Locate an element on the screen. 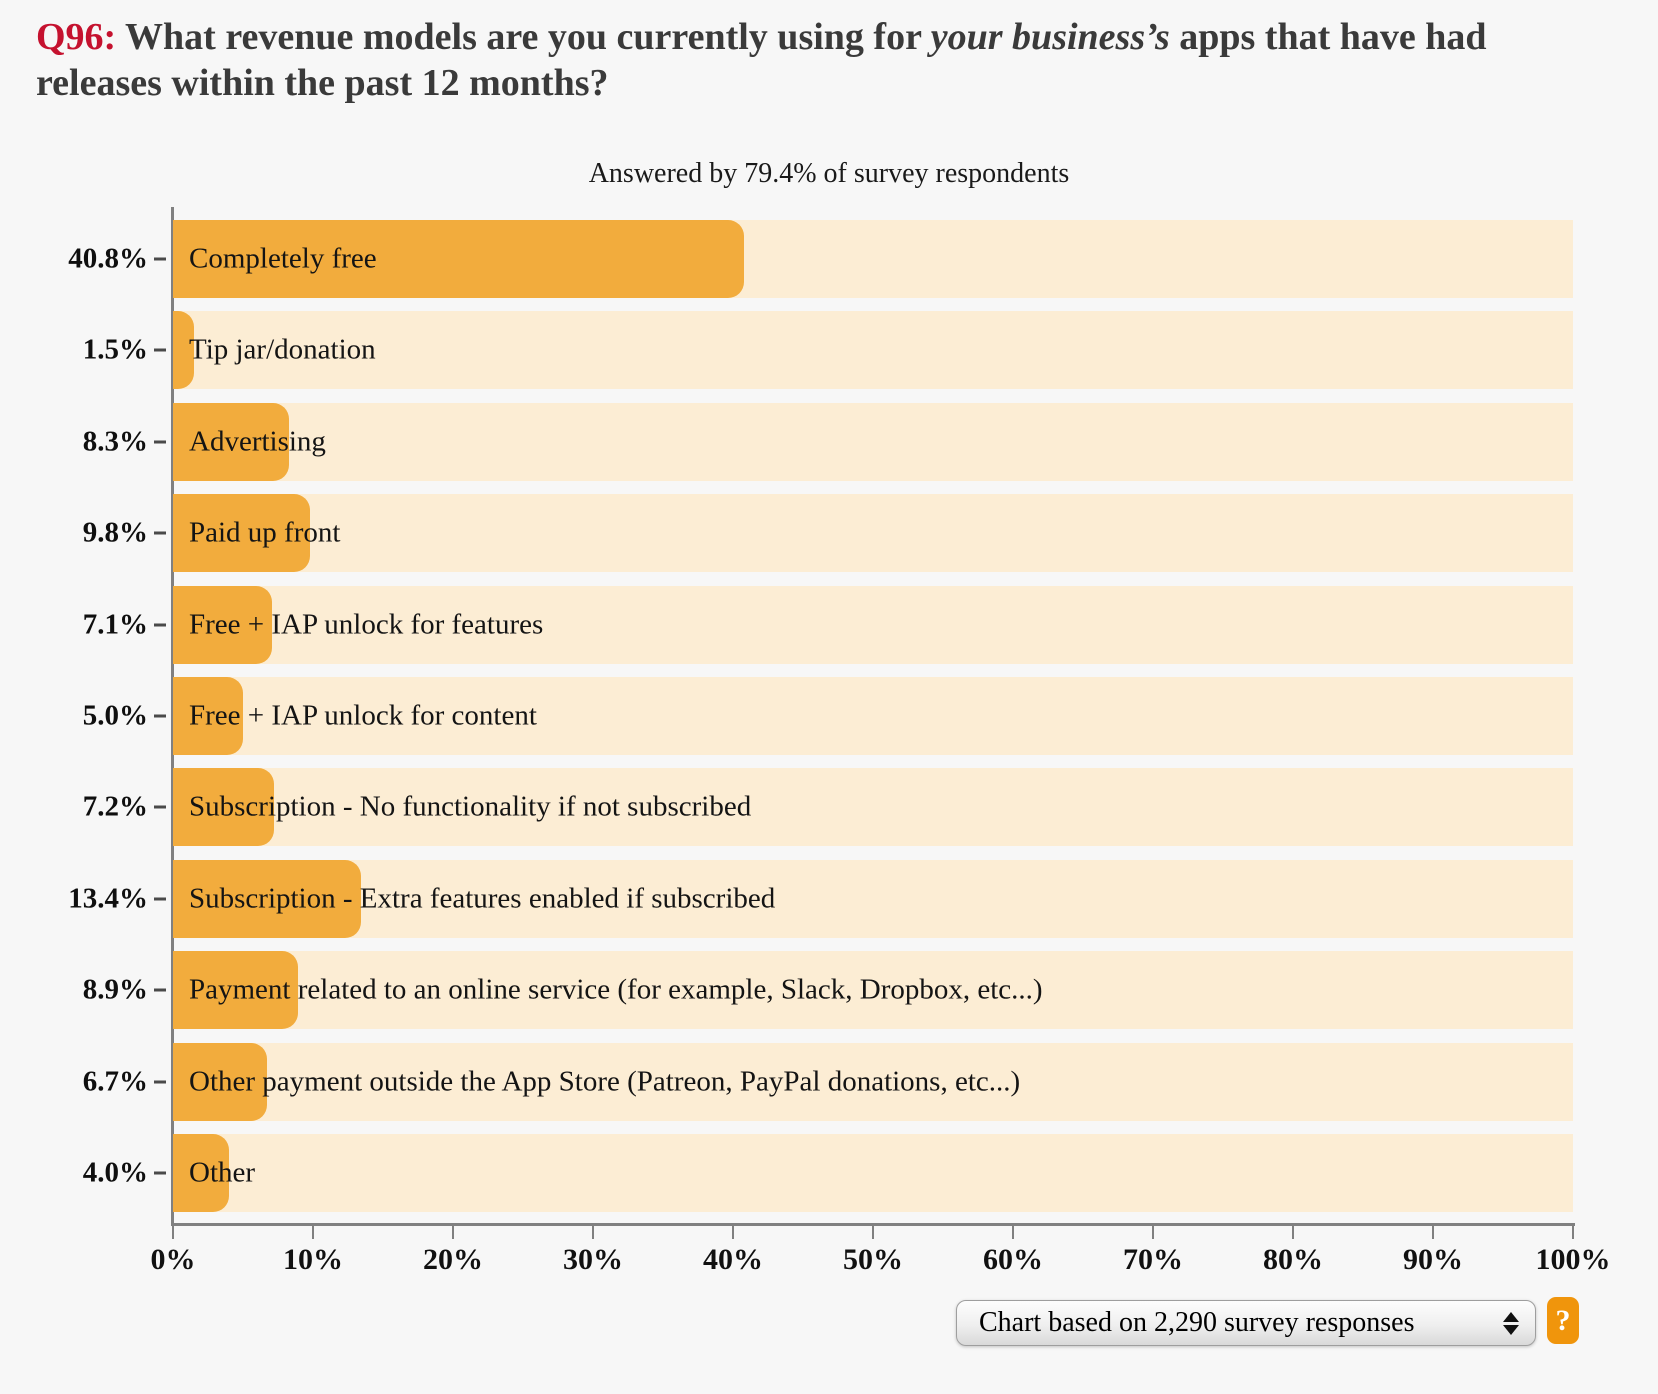 The image size is (1658, 1394). value-label: 6.7% is located at coordinates (115, 1081).